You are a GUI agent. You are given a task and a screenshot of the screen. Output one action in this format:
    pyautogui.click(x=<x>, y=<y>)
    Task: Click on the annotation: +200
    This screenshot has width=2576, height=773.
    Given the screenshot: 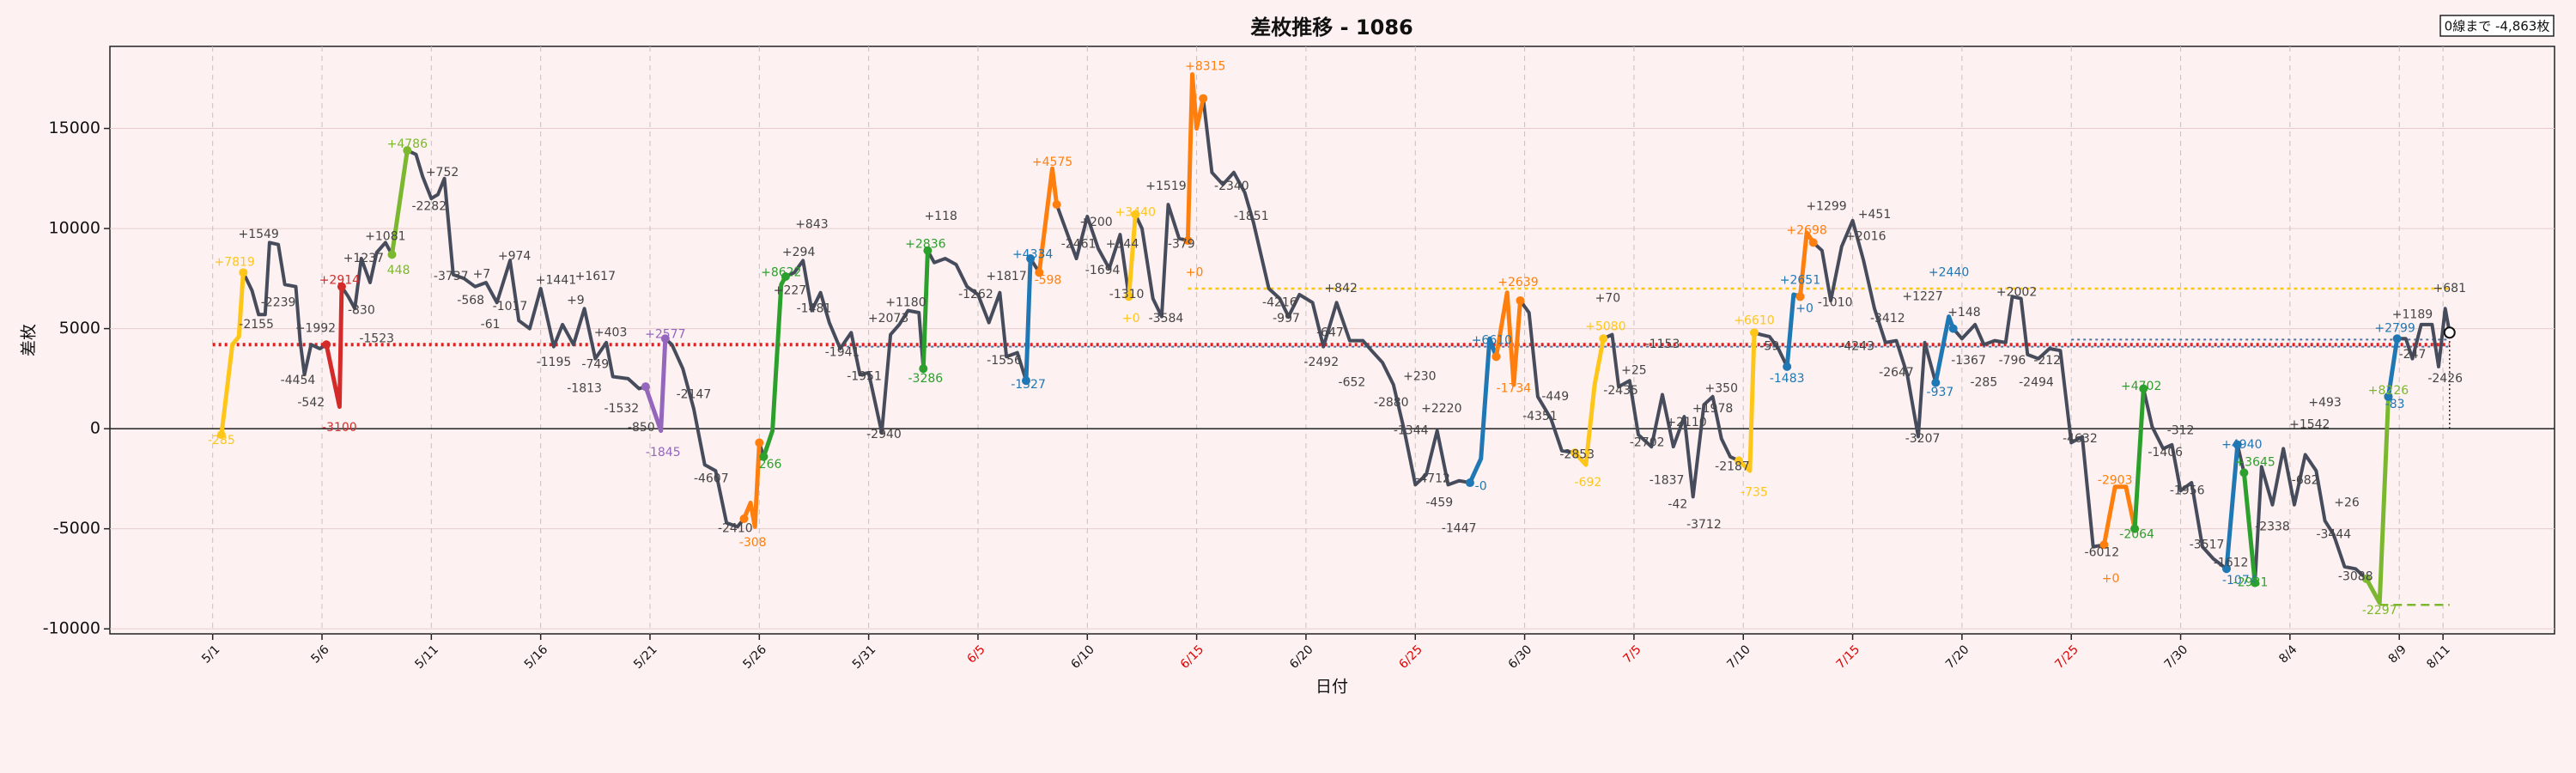 What is the action you would take?
    pyautogui.click(x=1096, y=222)
    